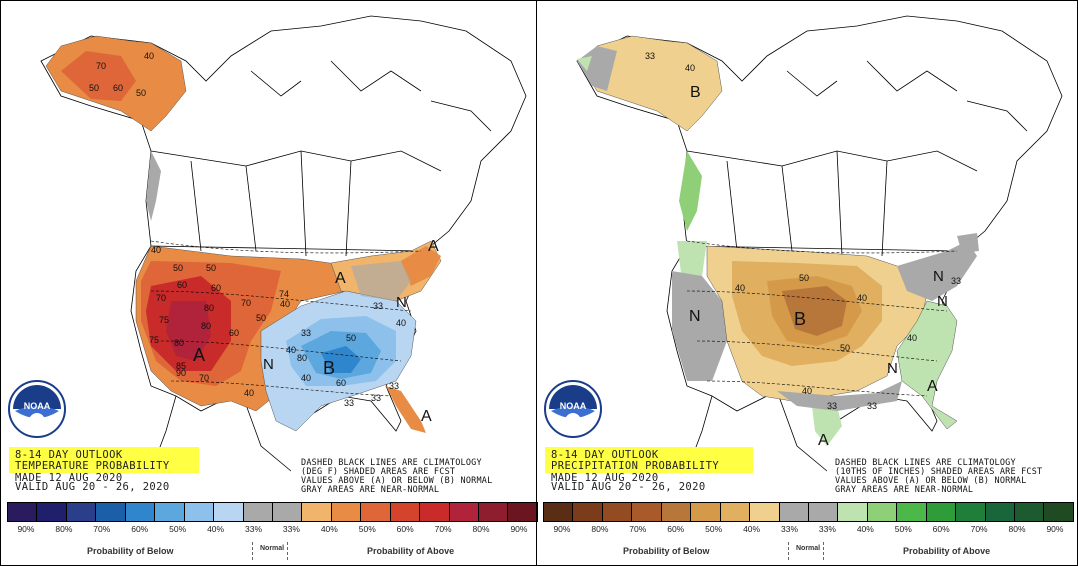 This screenshot has height=566, width=1078. What do you see at coordinates (381, 281) in the screenshot?
I see `near-normal-region` at bounding box center [381, 281].